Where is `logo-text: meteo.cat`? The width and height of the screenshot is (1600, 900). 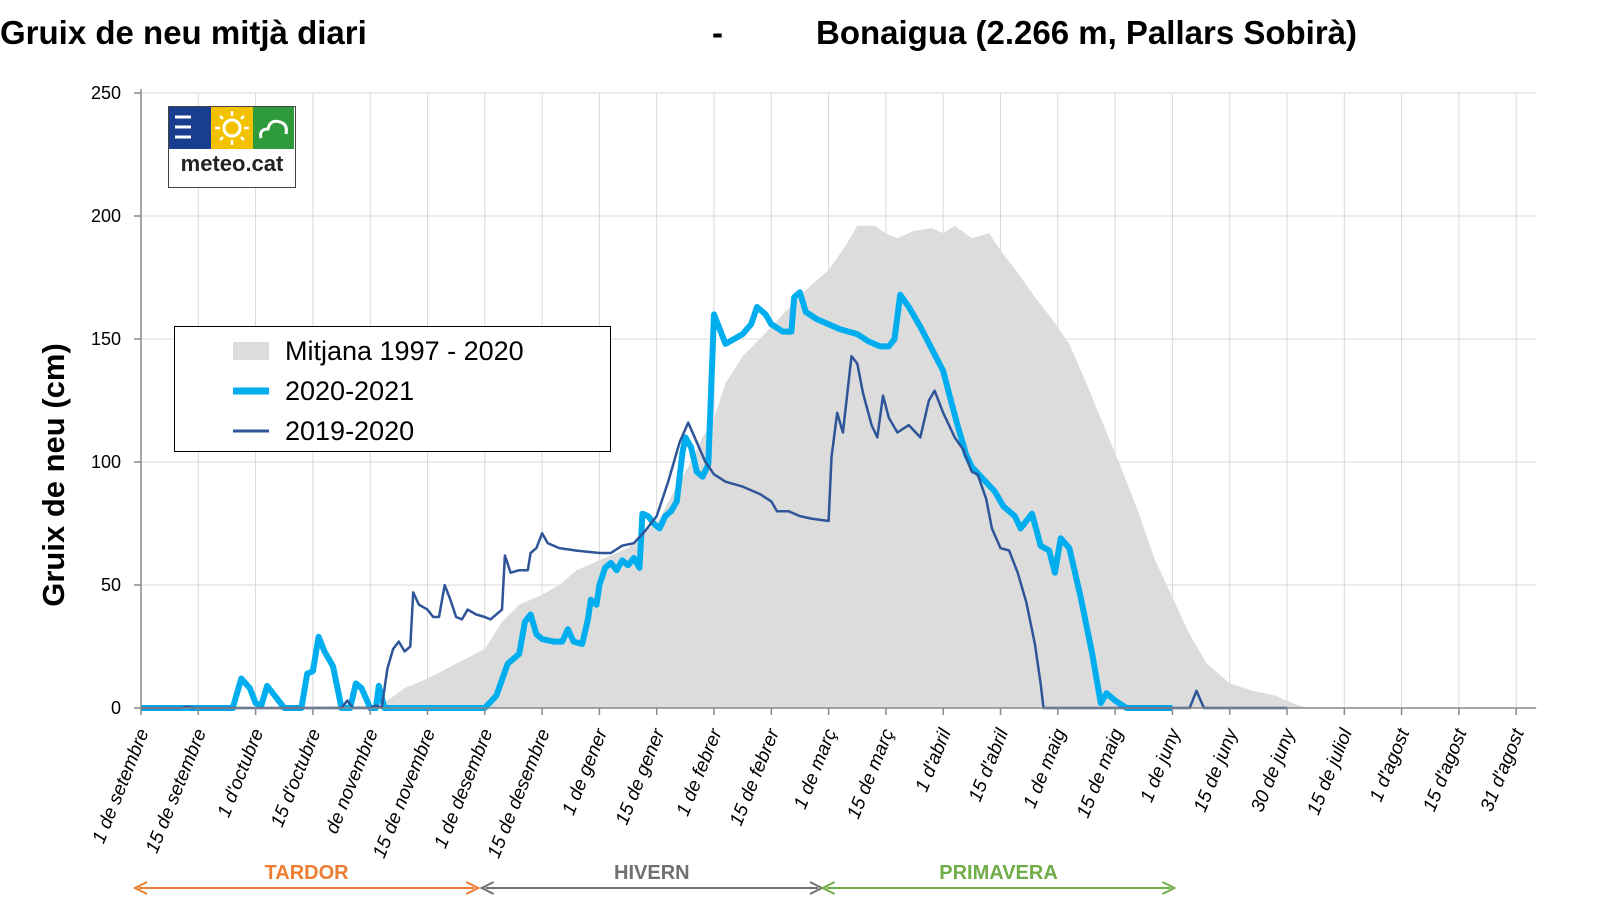 logo-text: meteo.cat is located at coordinates (232, 163).